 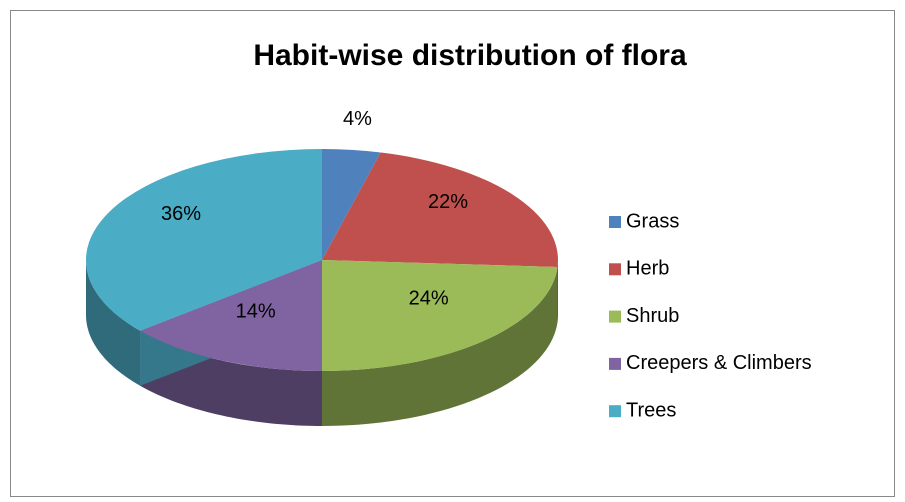 I want to click on data-label: 24%, so click(x=429, y=299).